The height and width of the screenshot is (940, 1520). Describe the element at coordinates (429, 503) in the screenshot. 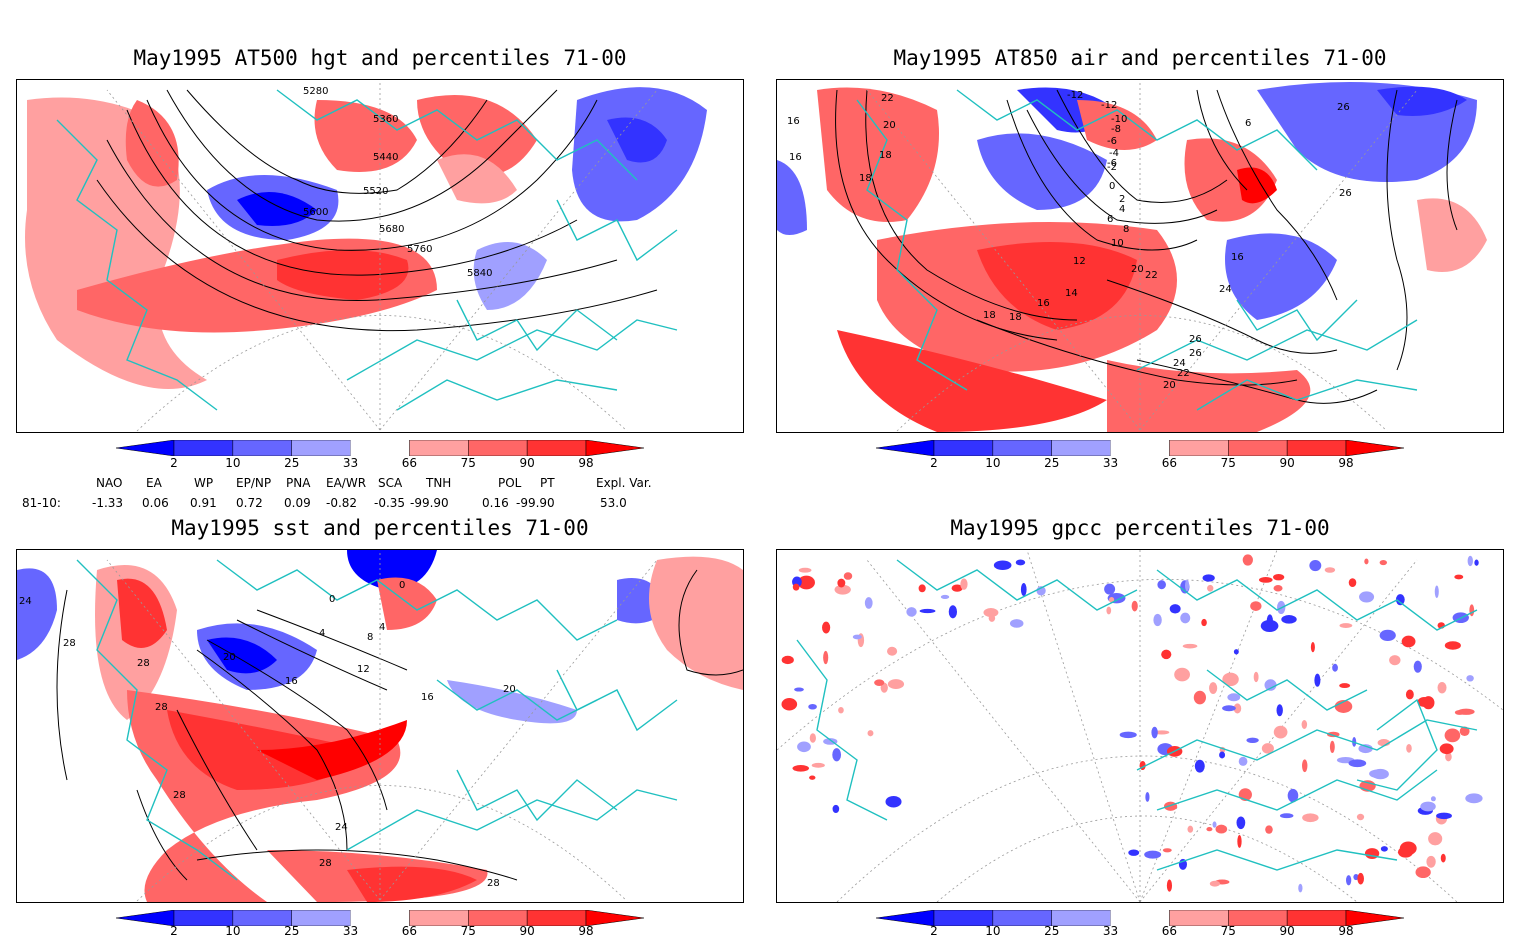

I see `index-value-tnh: -99.90` at that location.